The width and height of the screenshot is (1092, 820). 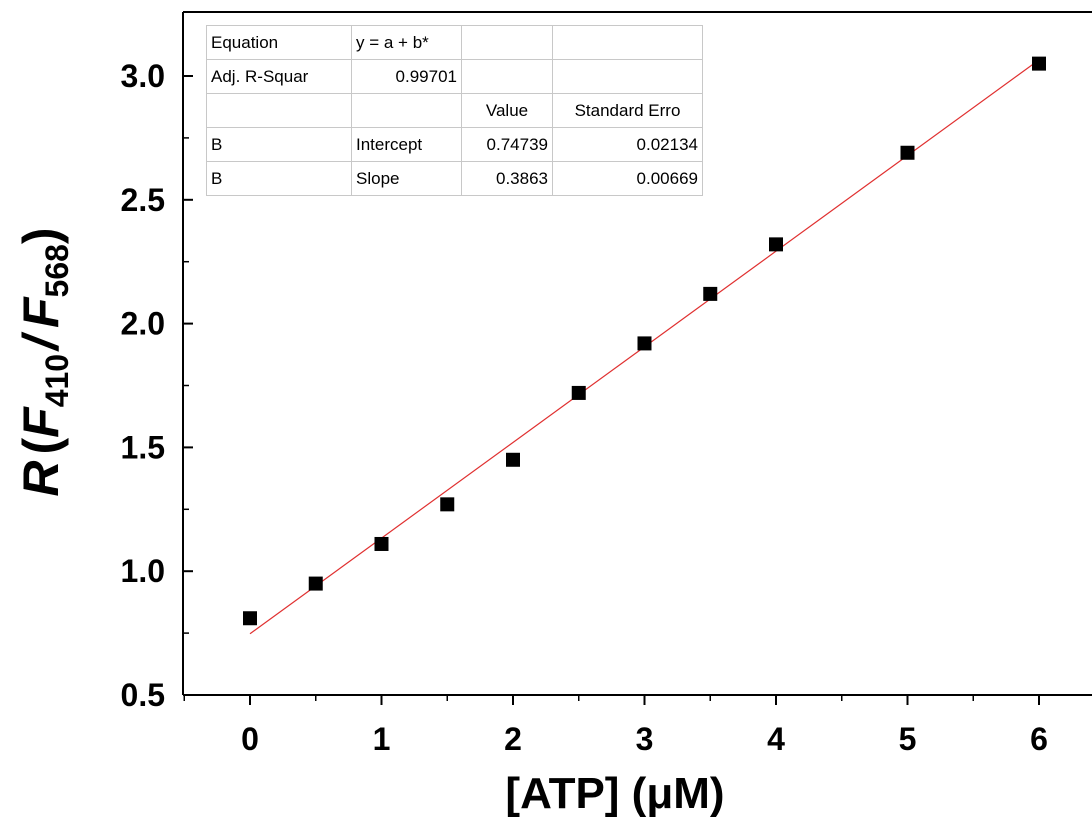 I want to click on x-tick-label: 3, so click(x=645, y=739).